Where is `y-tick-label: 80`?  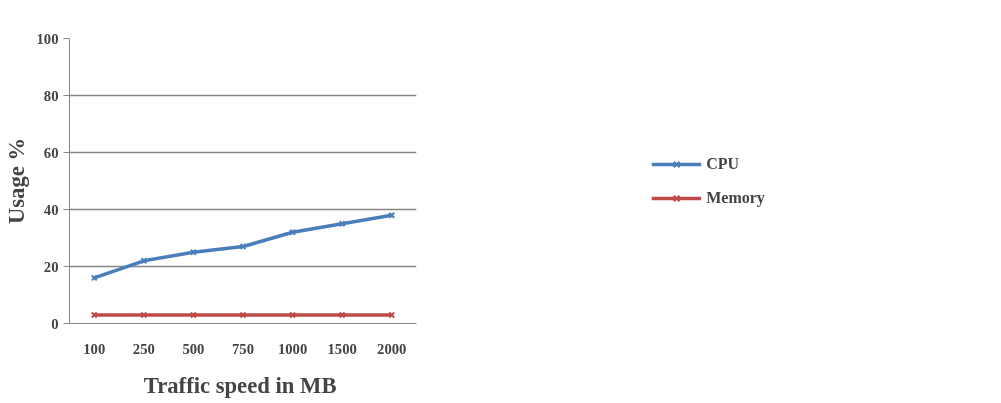 y-tick-label: 80 is located at coordinates (51, 95).